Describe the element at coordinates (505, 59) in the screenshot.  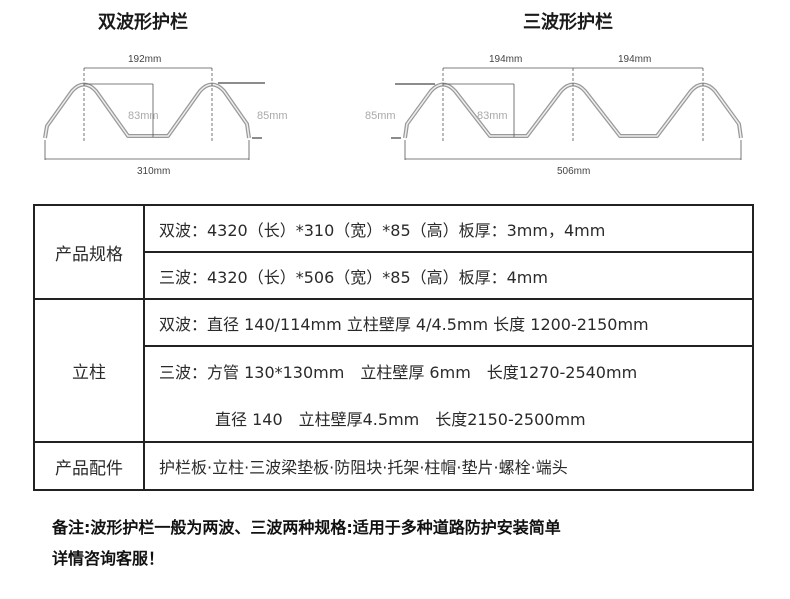
I see `triple-pitch1-label: 194mm` at that location.